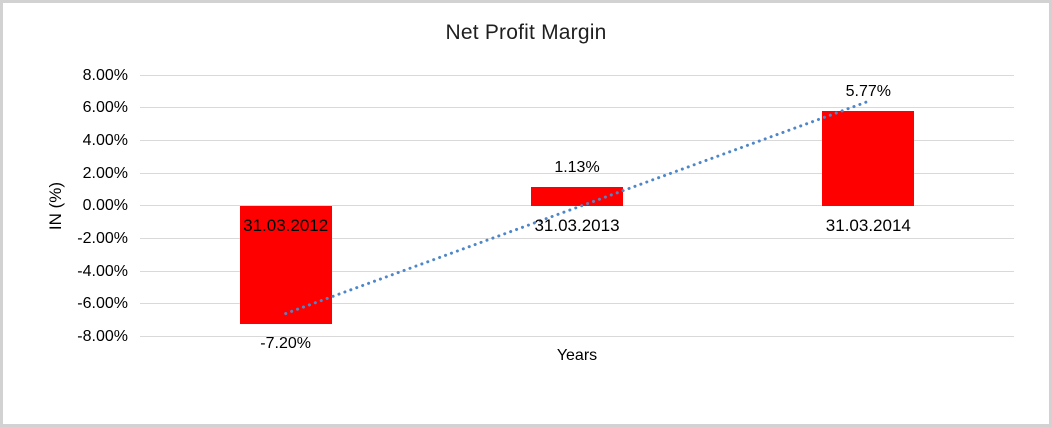 The width and height of the screenshot is (1052, 427). Describe the element at coordinates (102, 238) in the screenshot. I see `y-axis-tick-label: -2.00%` at that location.